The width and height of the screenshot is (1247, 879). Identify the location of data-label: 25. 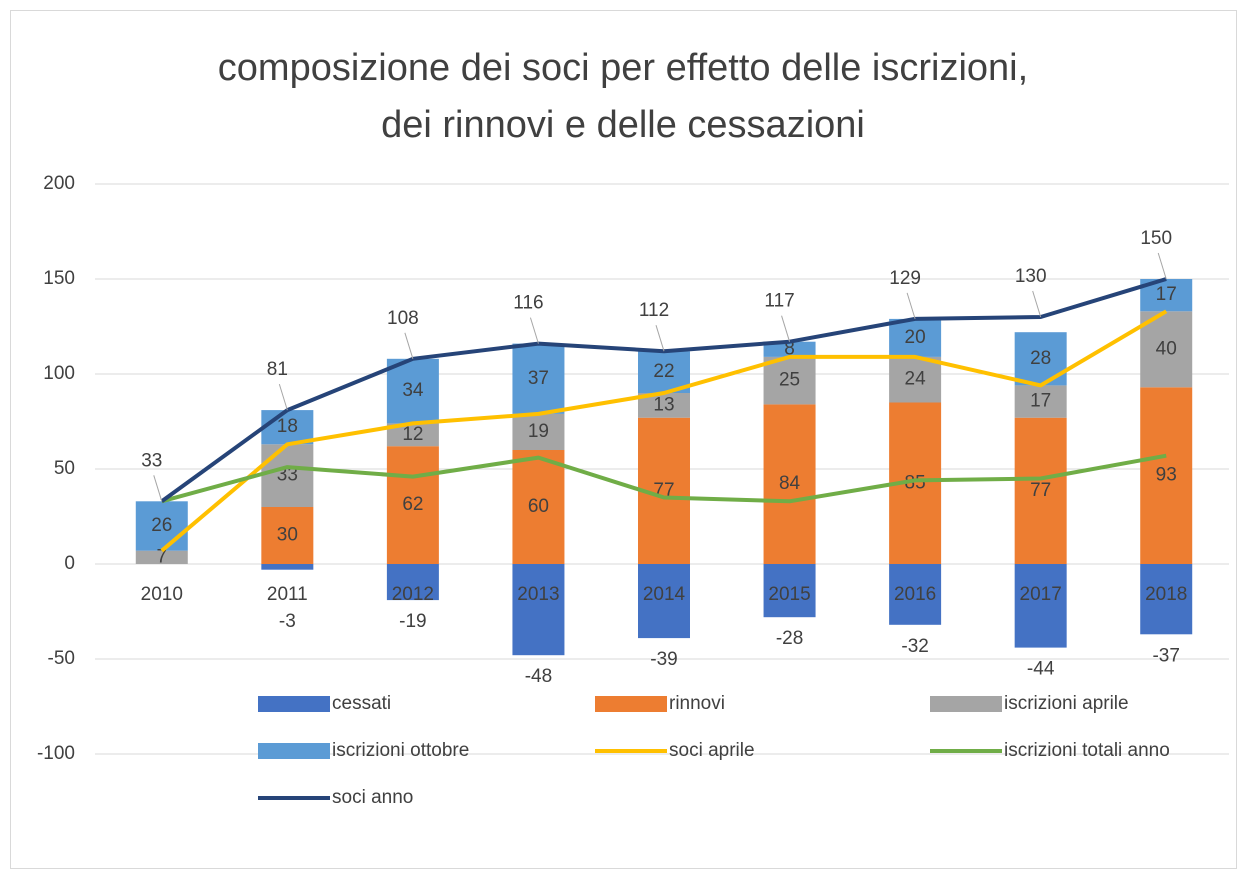
(789, 380).